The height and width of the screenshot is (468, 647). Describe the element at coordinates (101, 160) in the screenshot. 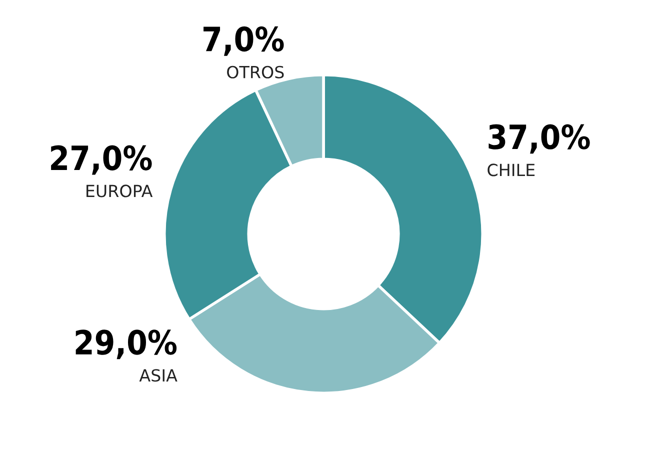

I see `data-label: 27,0%` at that location.